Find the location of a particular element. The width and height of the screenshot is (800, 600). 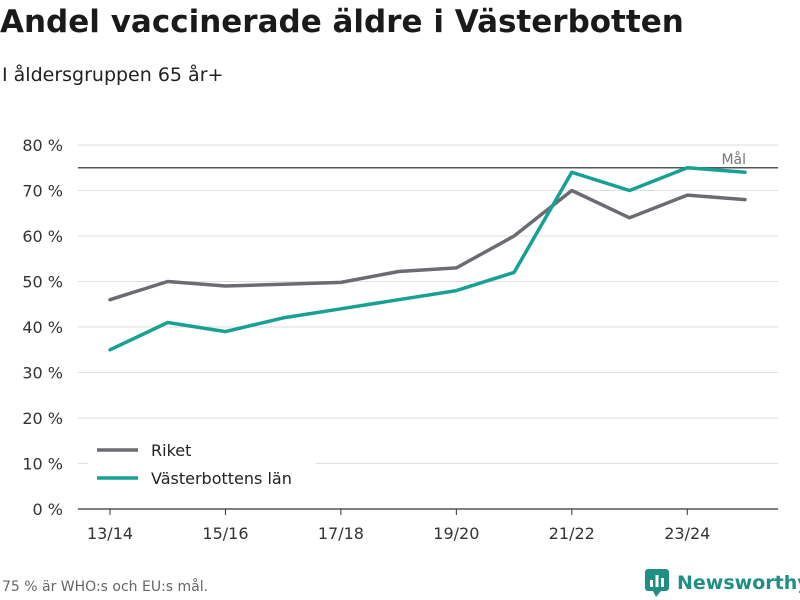

brand-label: Newsworthy is located at coordinates (738, 583).